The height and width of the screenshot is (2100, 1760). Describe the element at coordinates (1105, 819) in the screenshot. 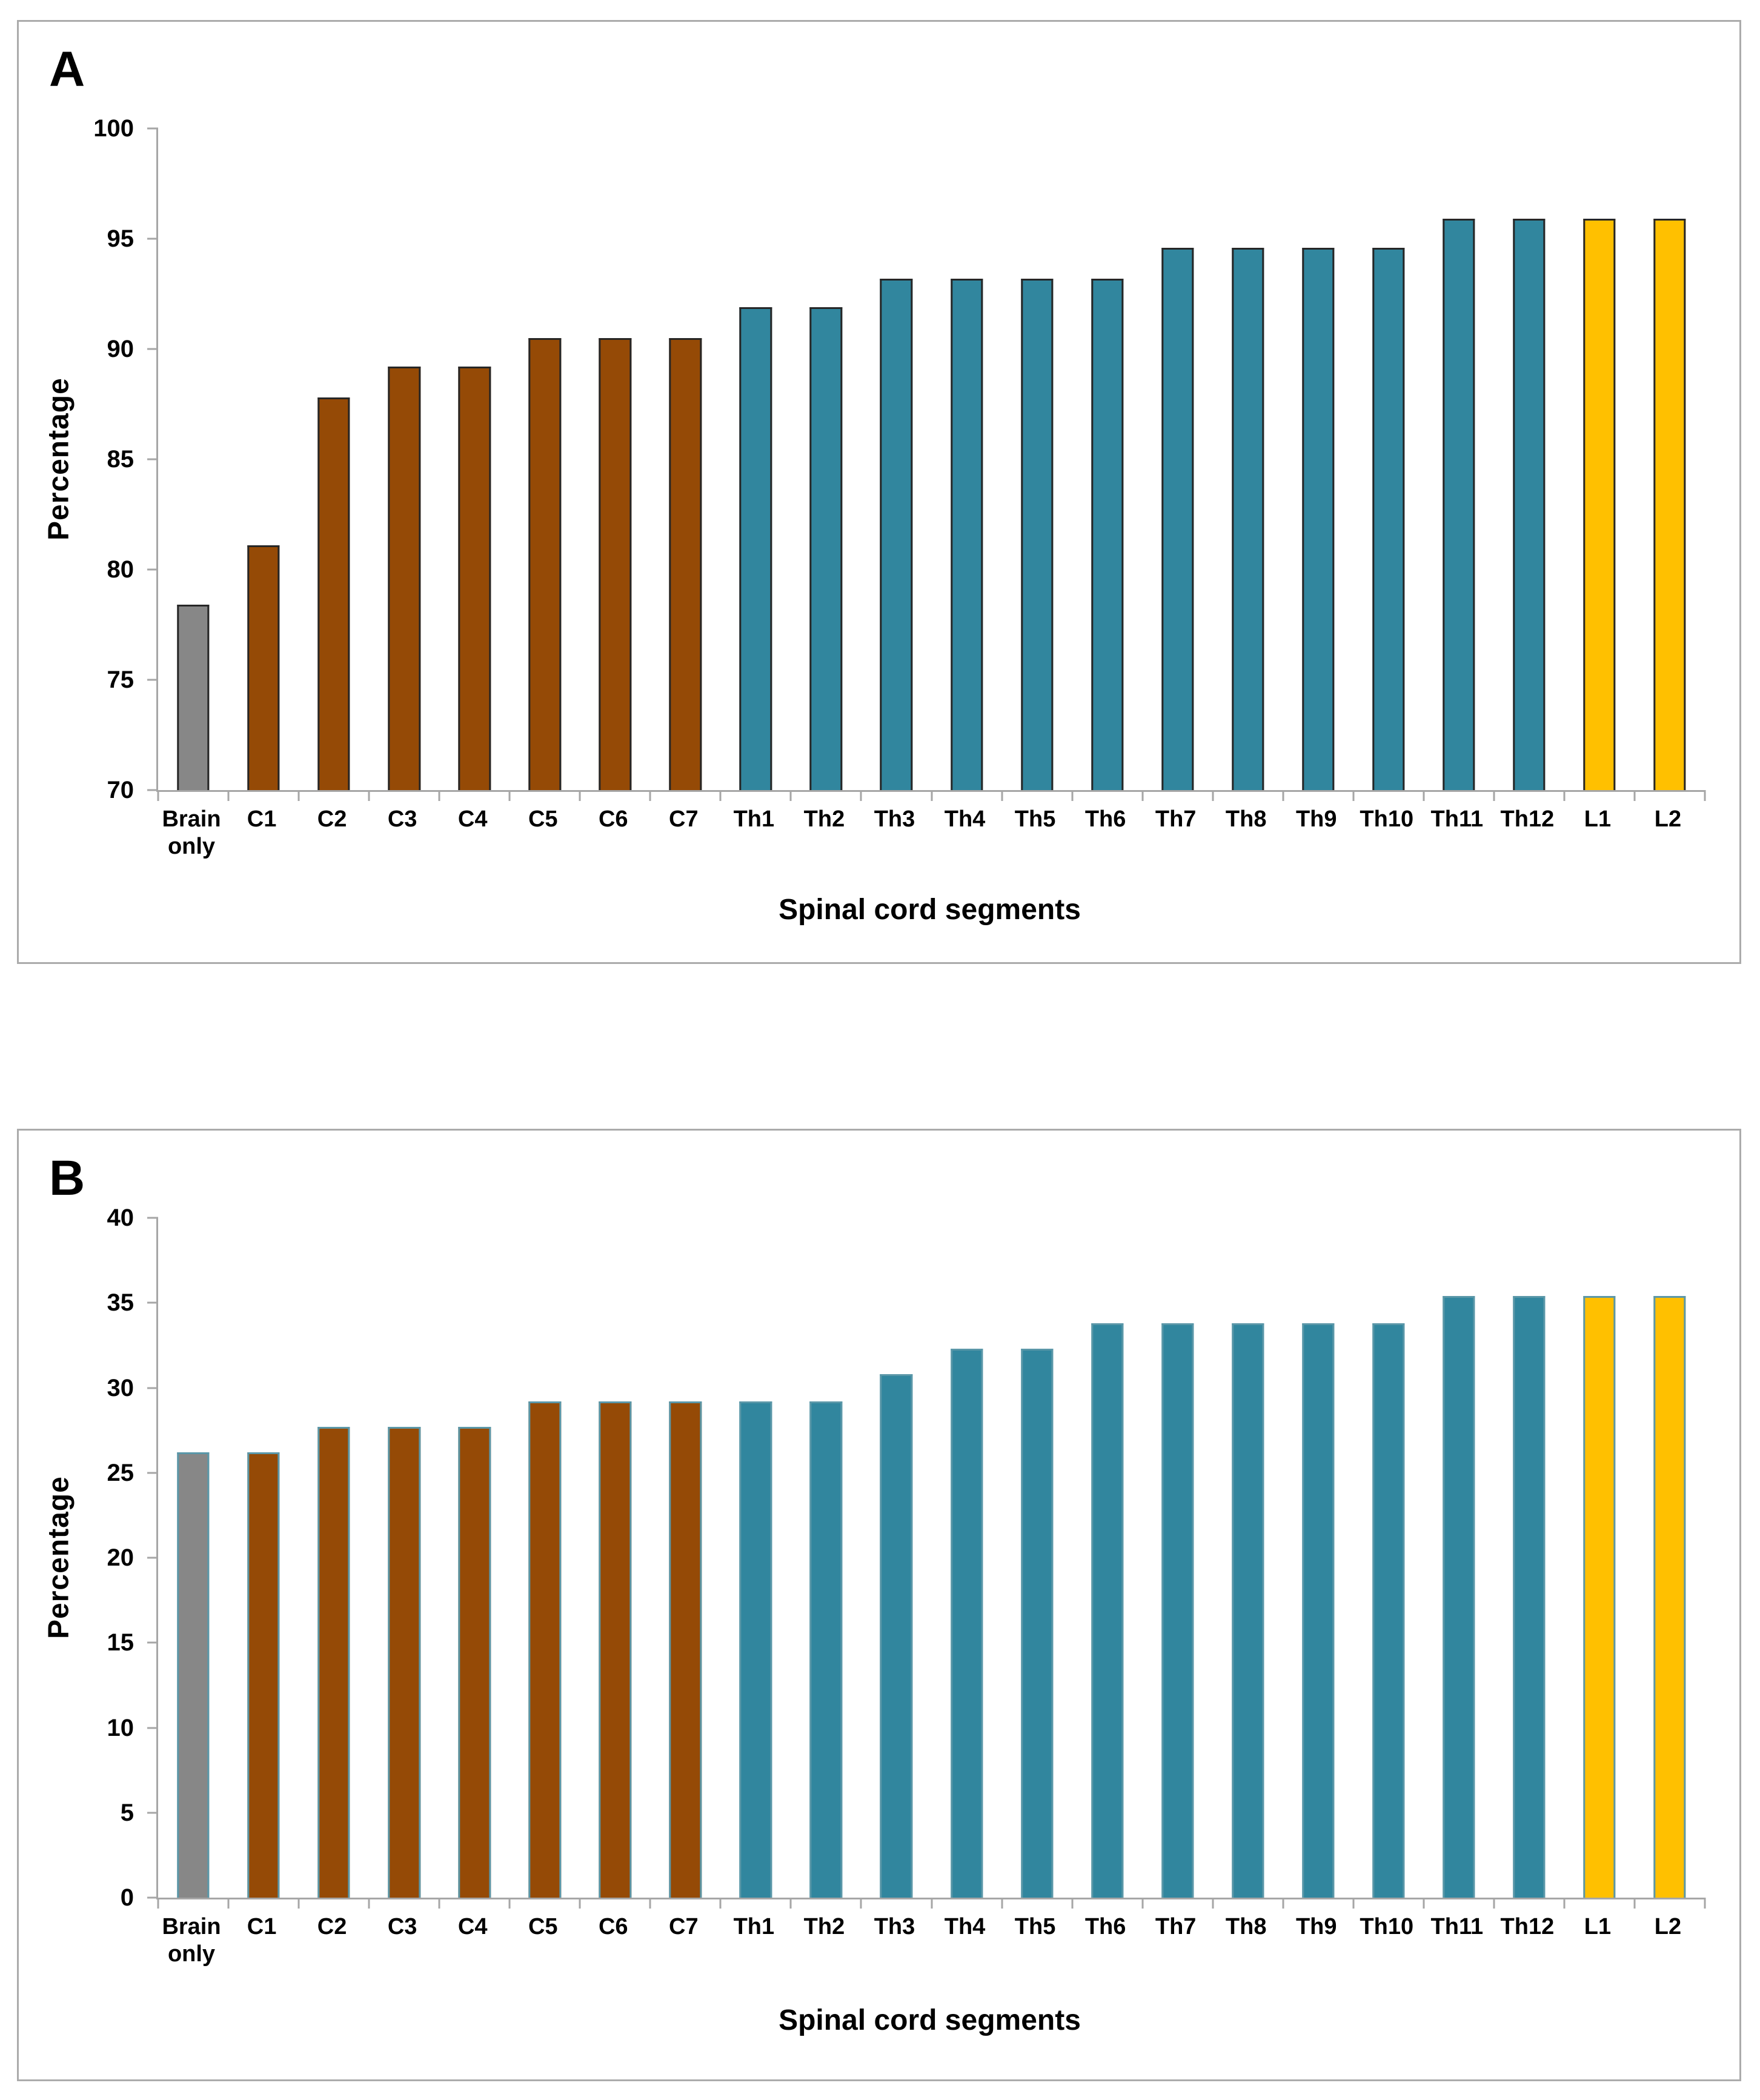

I see `panel-a-x-label-th6: Th6` at that location.